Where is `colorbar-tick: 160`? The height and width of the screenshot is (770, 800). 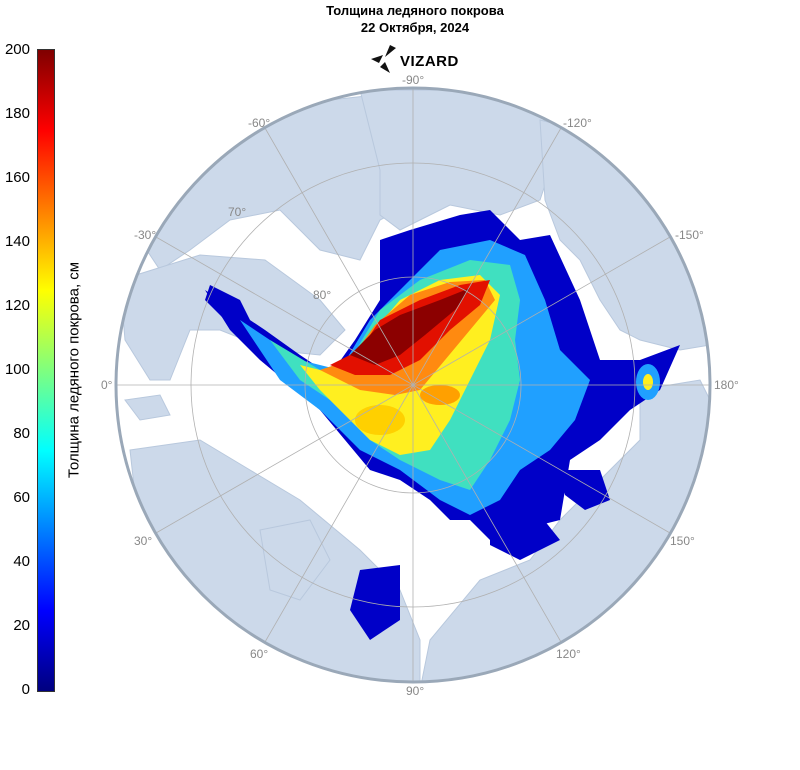
colorbar-tick: 160 is located at coordinates (17, 177).